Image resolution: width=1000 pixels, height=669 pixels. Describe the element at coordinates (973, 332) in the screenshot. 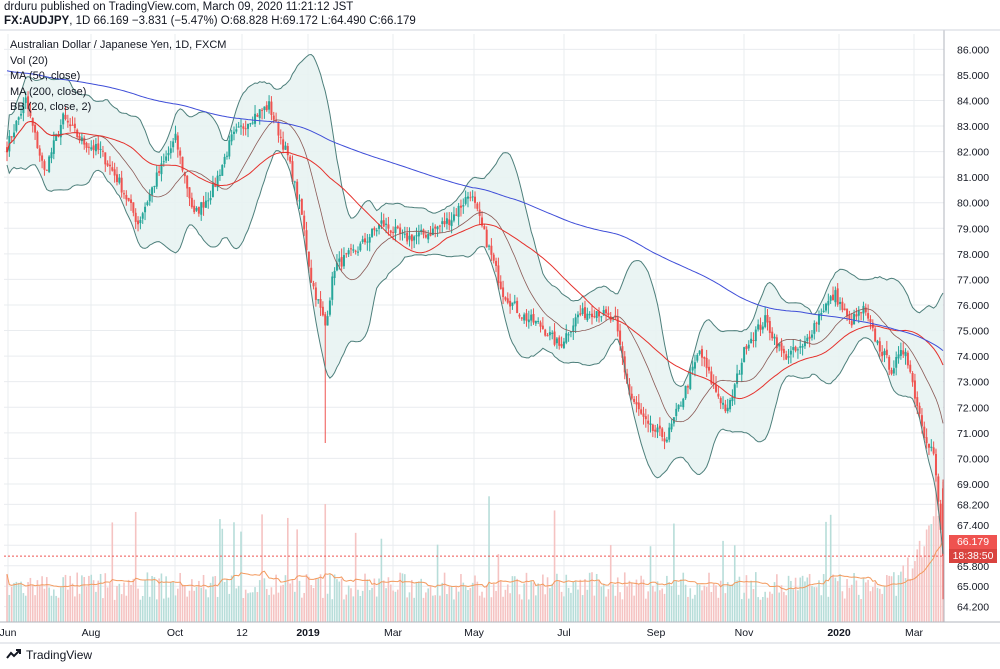

I see `y-tick-label: 75.000` at that location.